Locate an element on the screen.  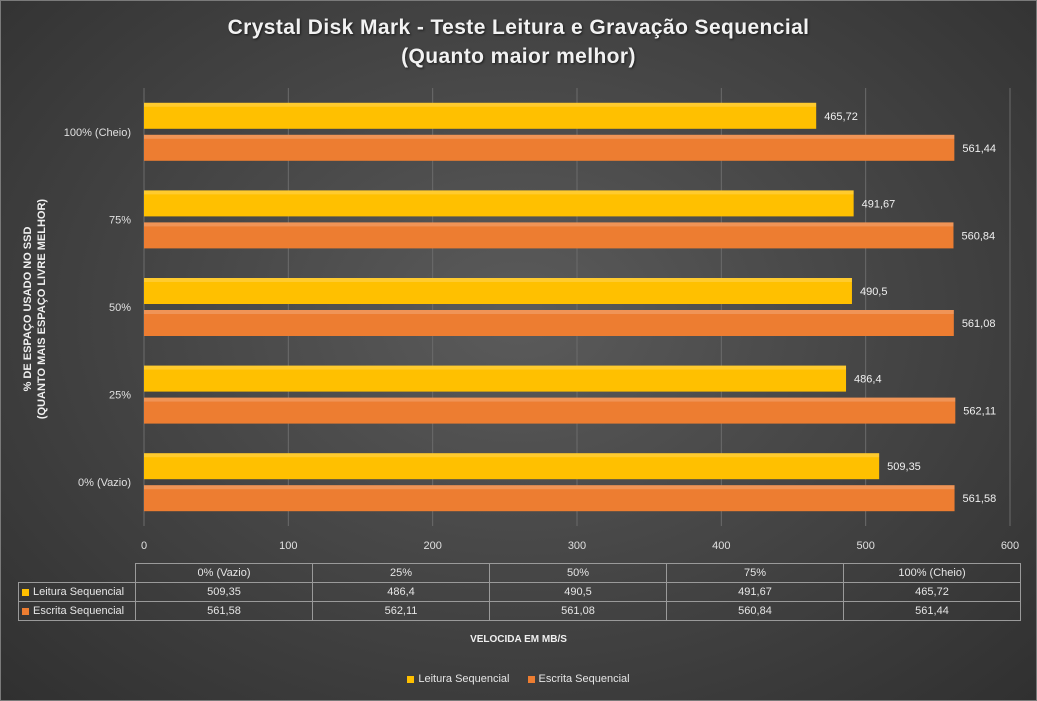
y-tick-label: 50% is located at coordinates (120, 308).